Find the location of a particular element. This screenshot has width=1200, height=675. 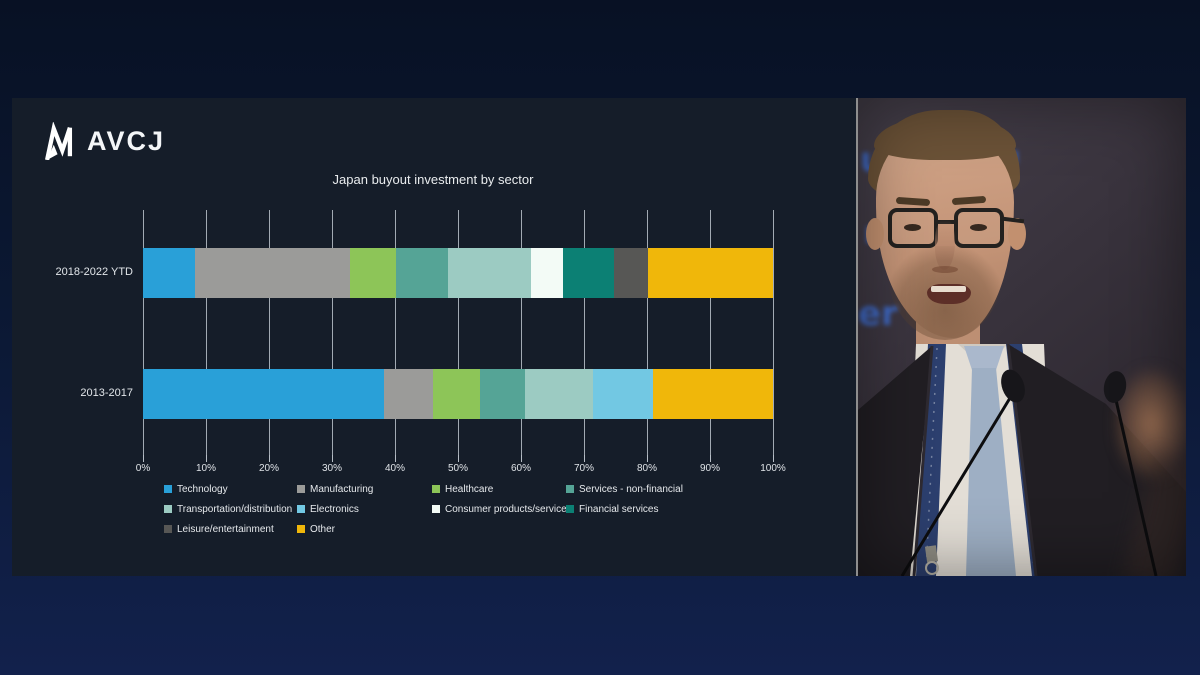

legend-item: Financial services is located at coordinates (612, 509).